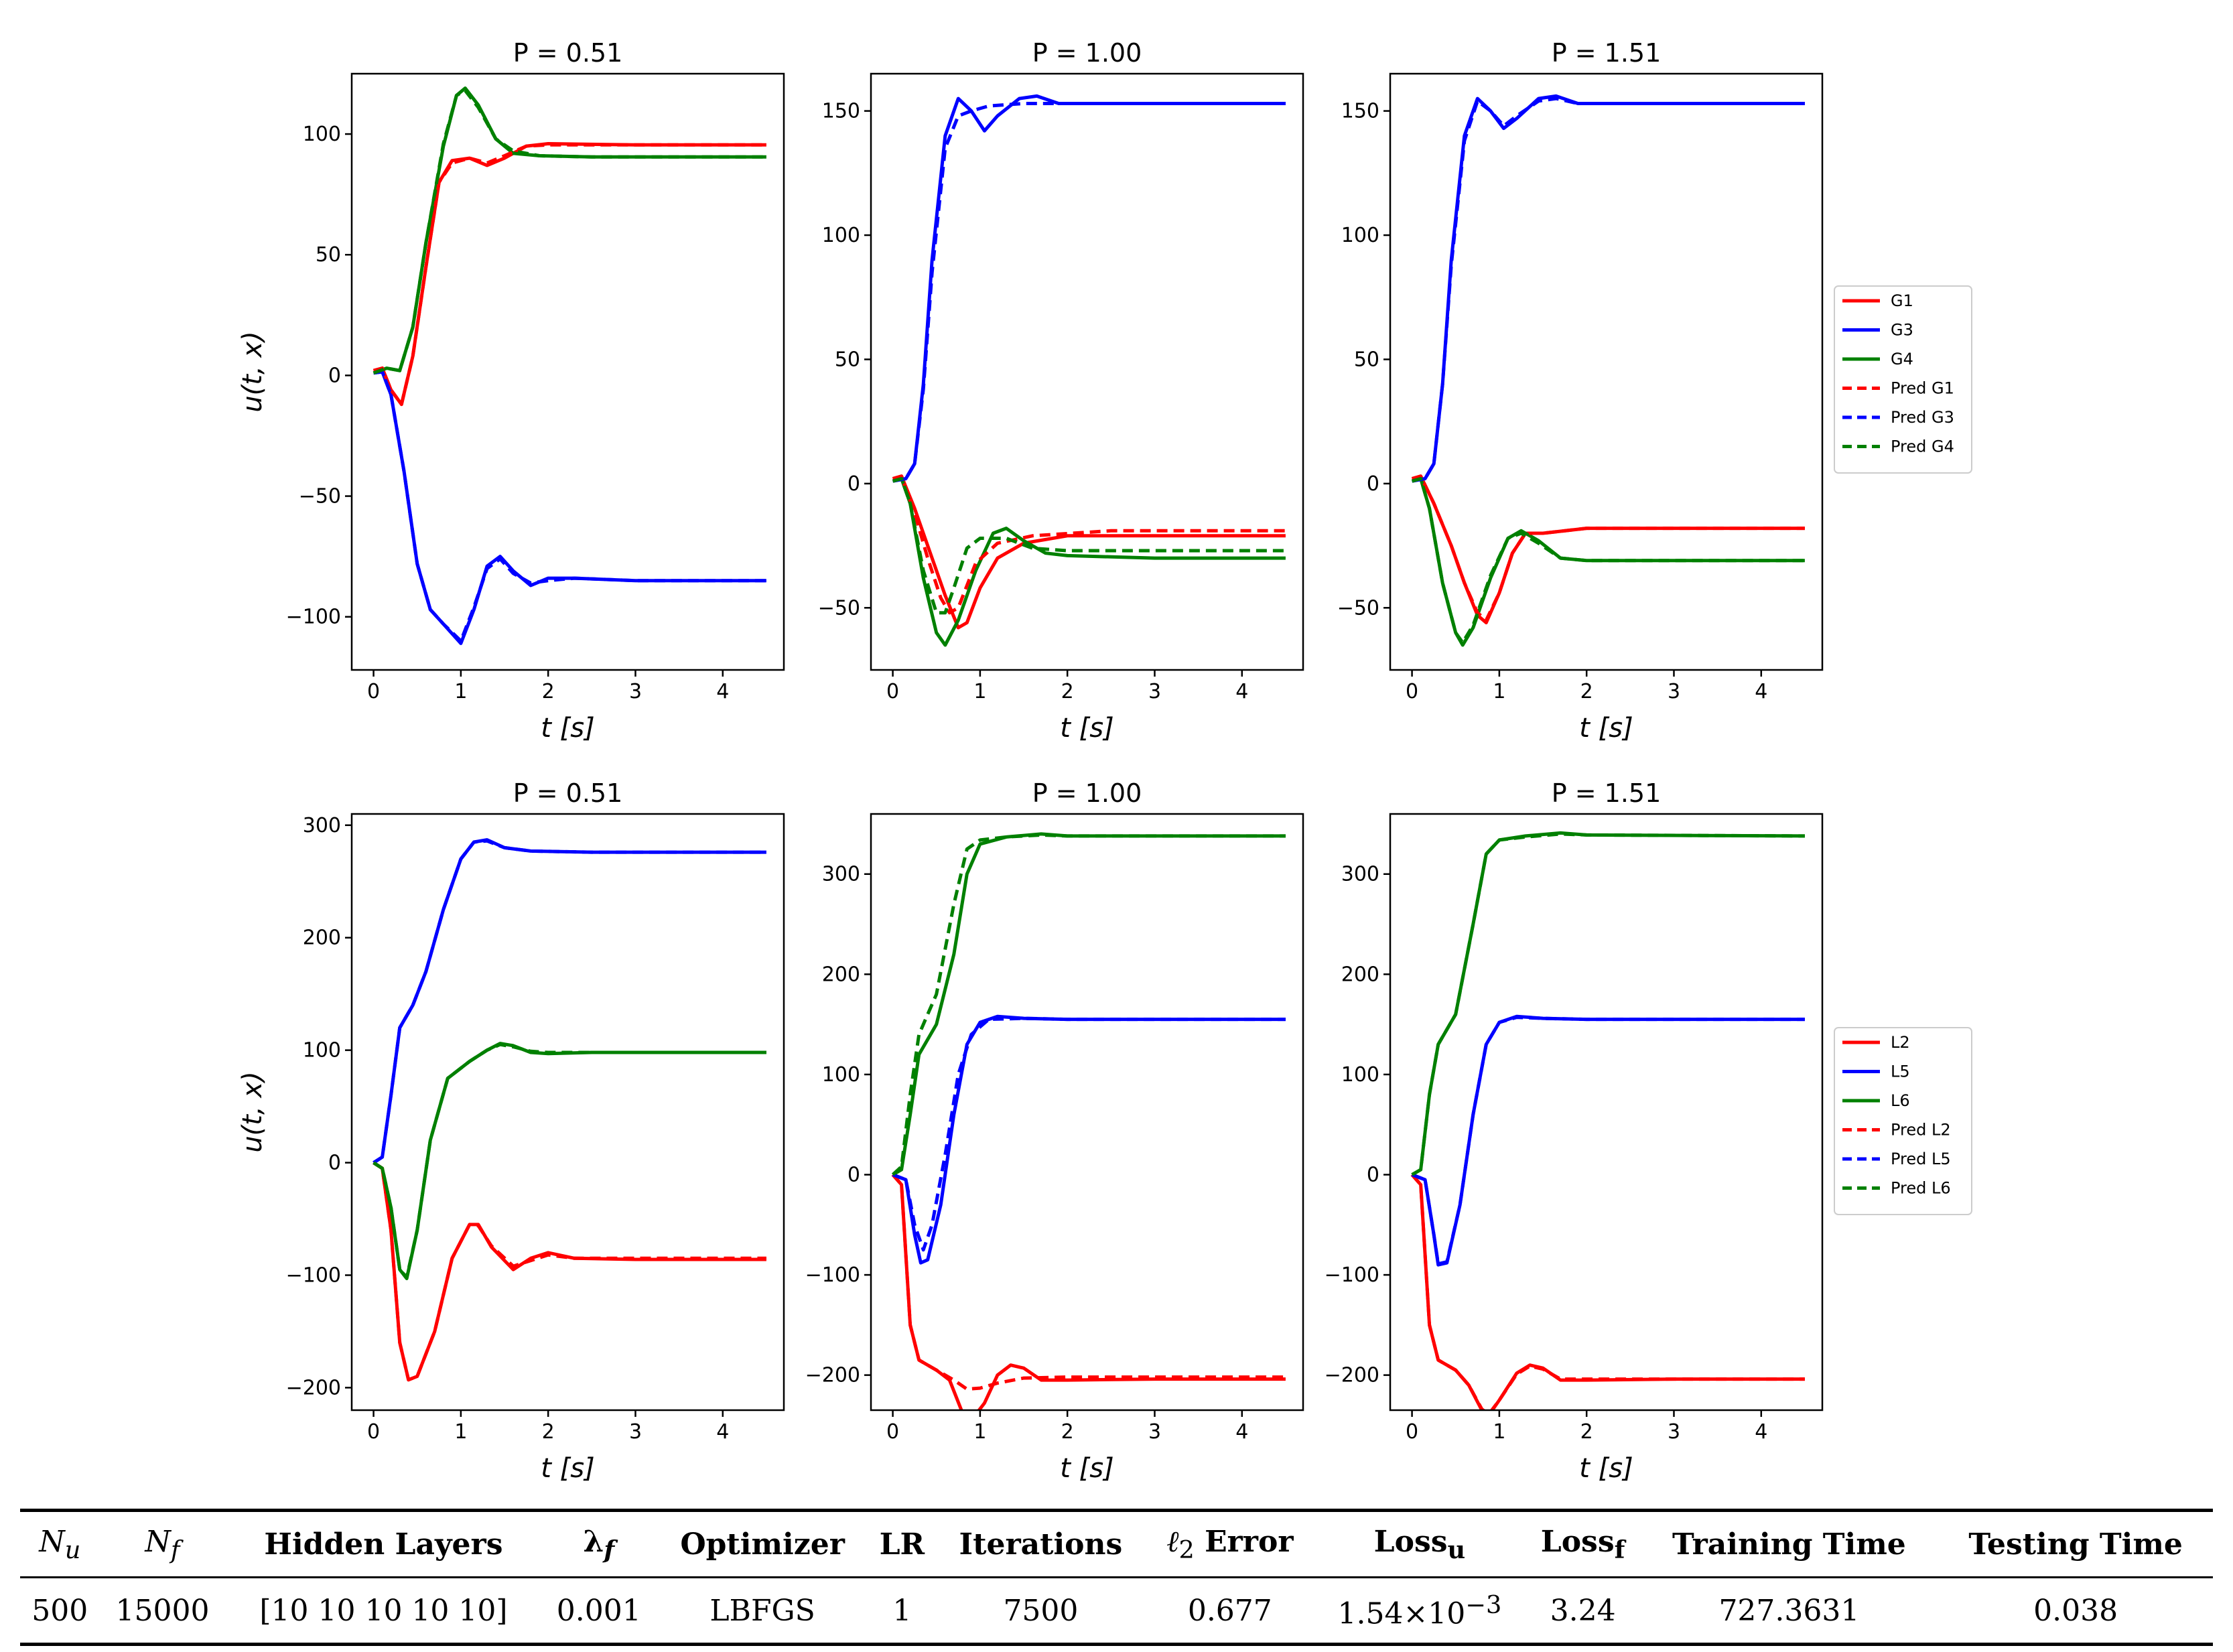  I want to click on header-training-time: Training Time, so click(1789, 1544).